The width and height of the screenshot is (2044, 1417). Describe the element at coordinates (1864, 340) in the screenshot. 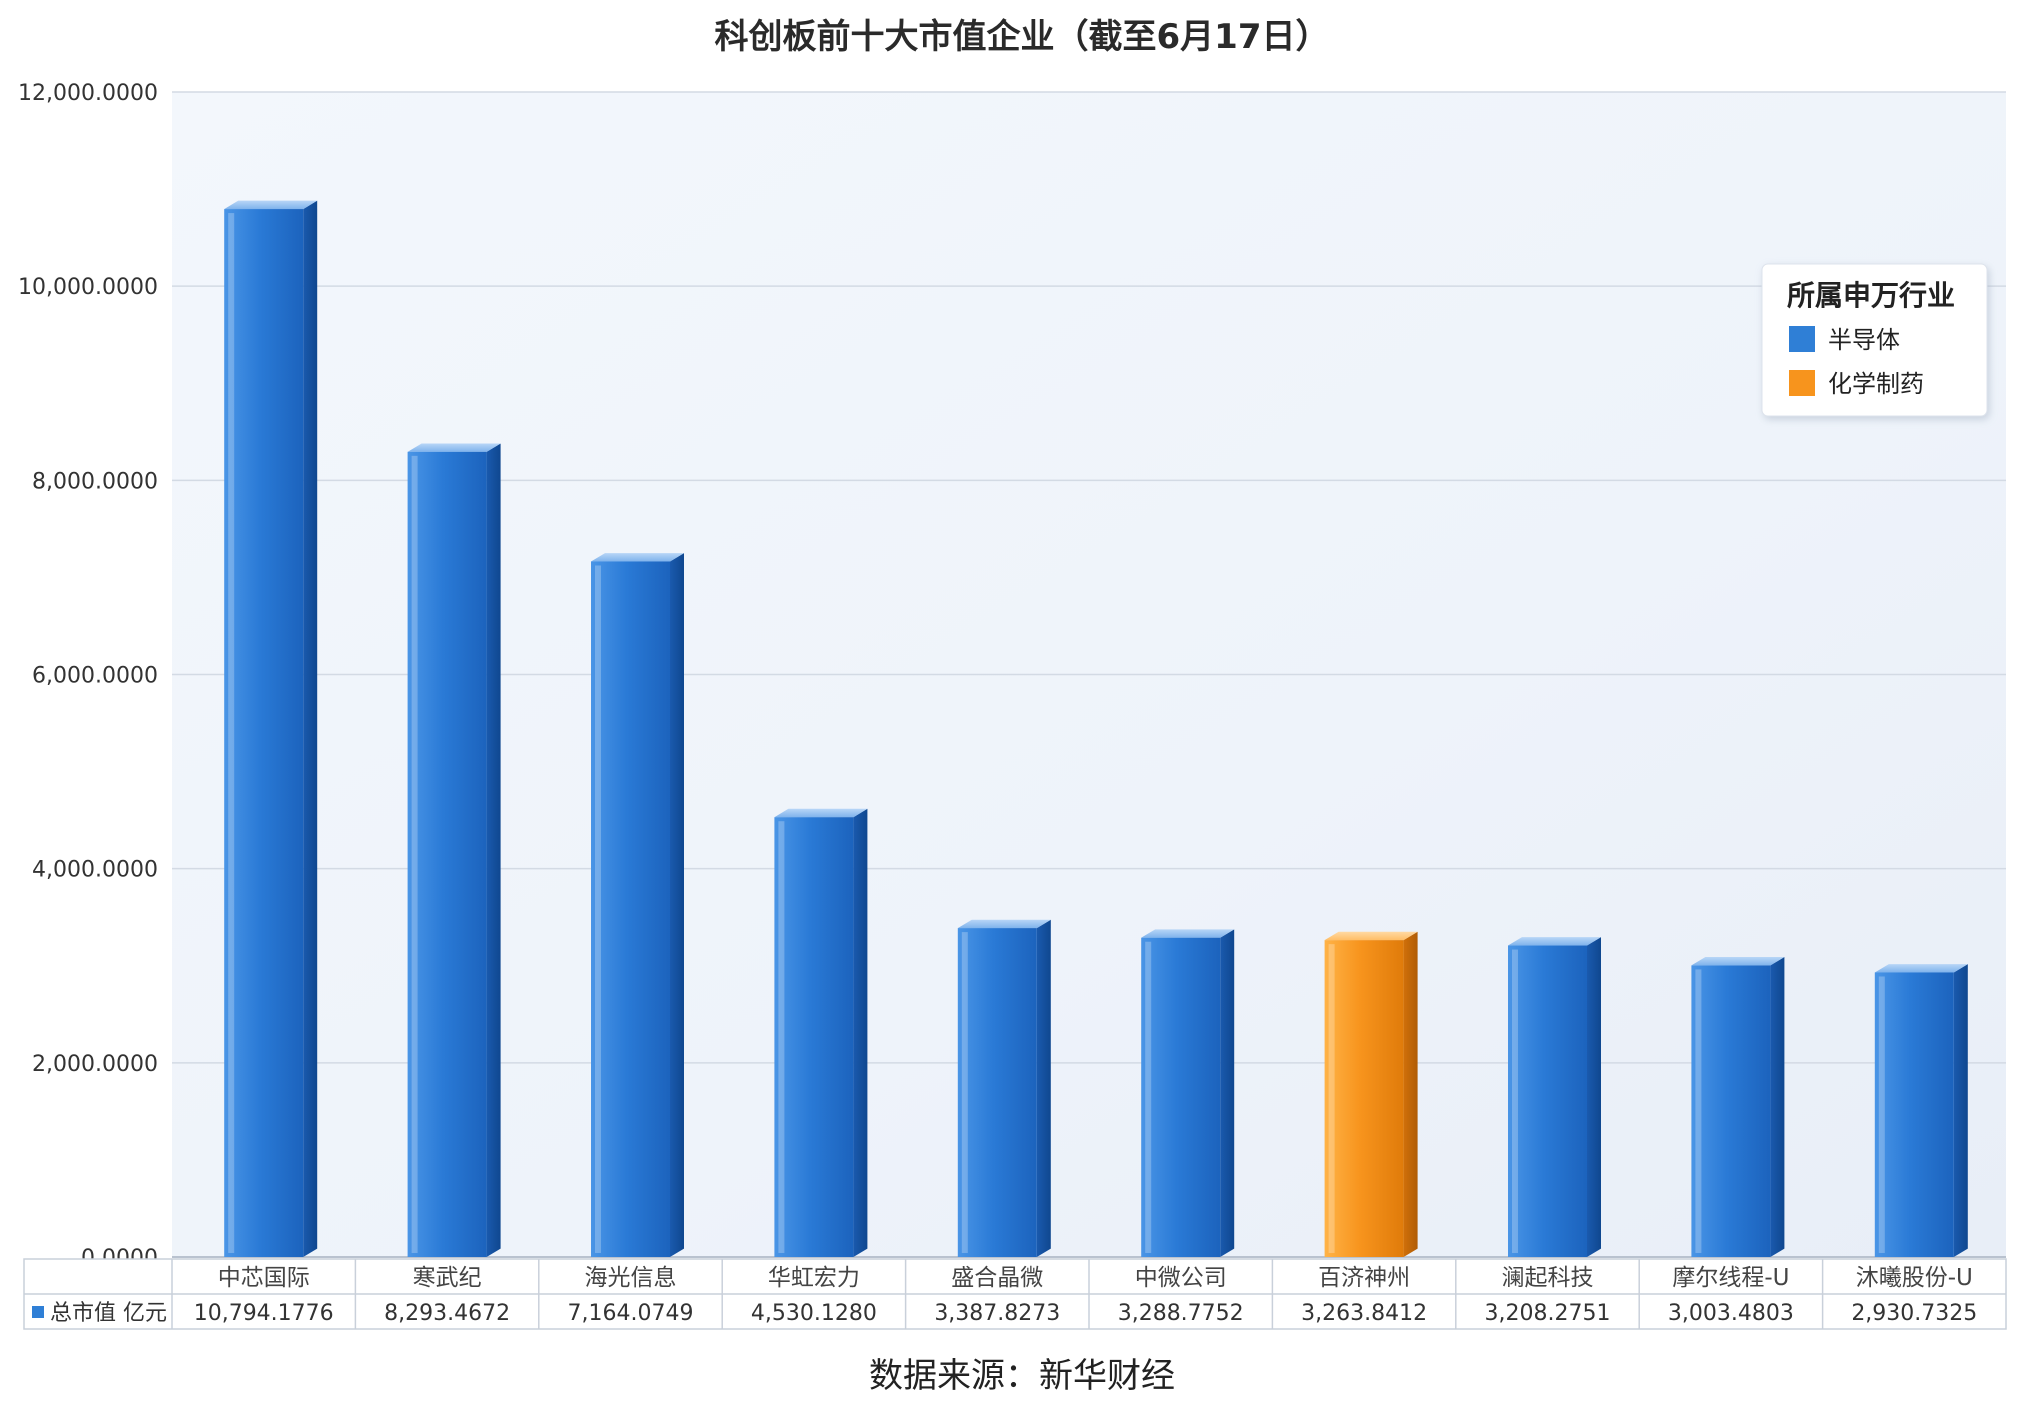

I see `legend-label: 半导体` at that location.